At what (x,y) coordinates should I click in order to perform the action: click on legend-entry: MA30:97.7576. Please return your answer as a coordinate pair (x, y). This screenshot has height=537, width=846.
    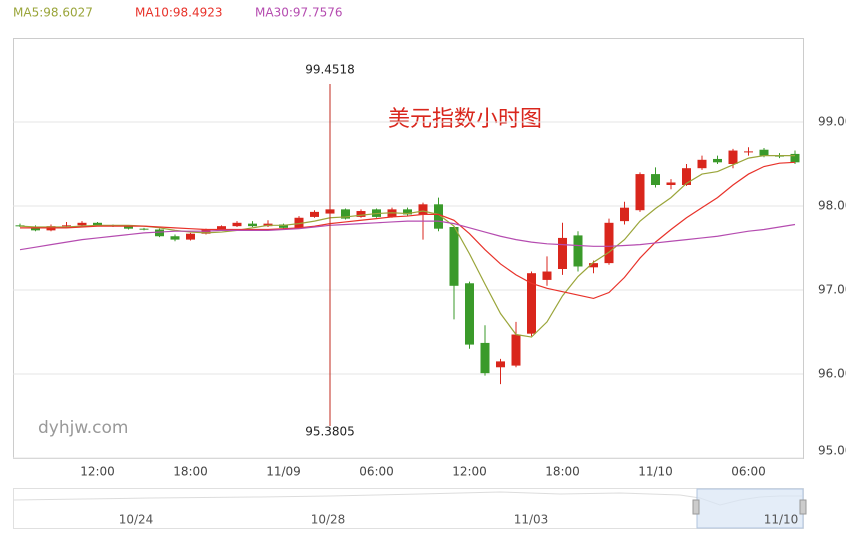
    Looking at the image, I should click on (299, 13).